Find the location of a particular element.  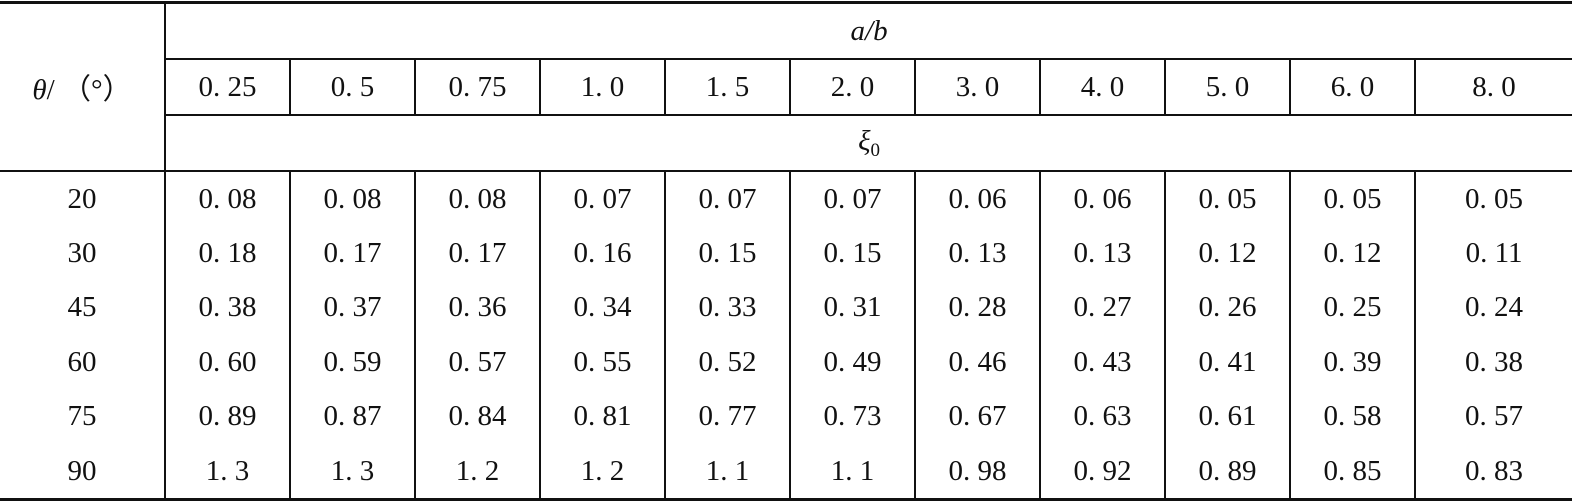

xi-value-cell: 0. 25 is located at coordinates (1353, 308).